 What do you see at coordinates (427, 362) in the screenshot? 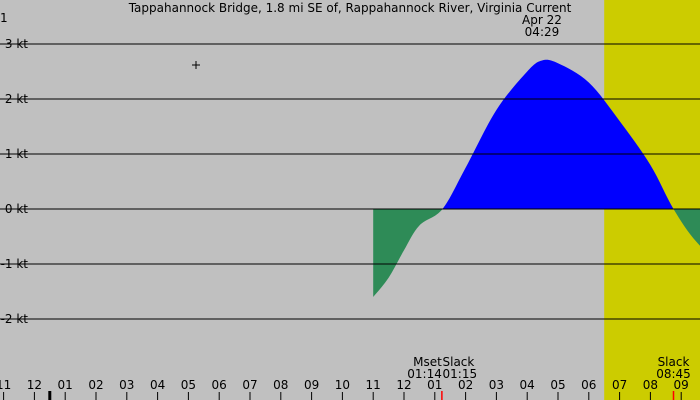
I see `event-name-label: Mset` at bounding box center [427, 362].